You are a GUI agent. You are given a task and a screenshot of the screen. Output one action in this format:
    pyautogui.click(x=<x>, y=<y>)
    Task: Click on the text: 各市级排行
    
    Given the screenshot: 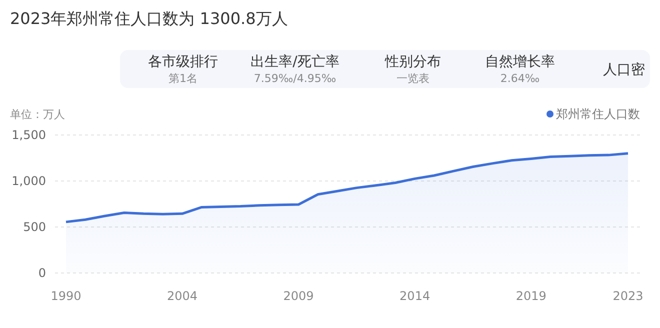 What is the action you would take?
    pyautogui.click(x=183, y=62)
    